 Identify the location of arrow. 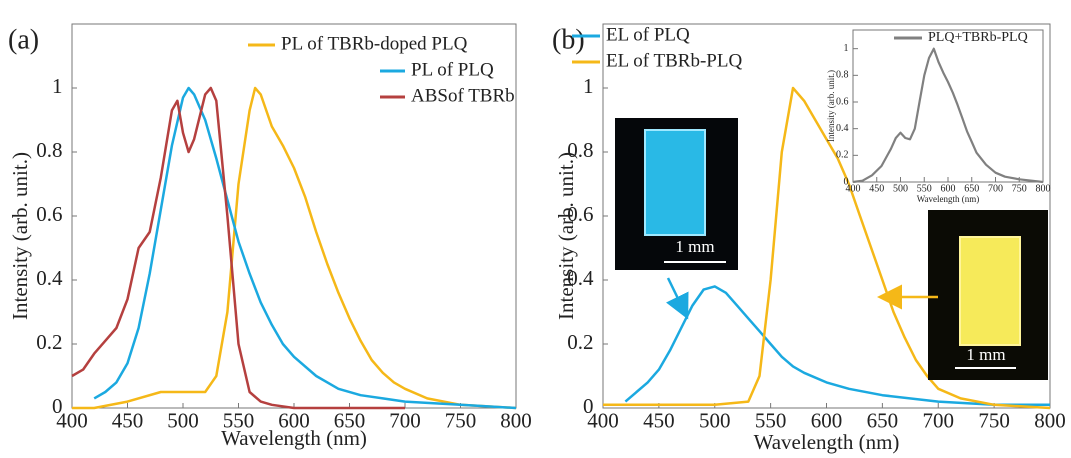
(677, 298).